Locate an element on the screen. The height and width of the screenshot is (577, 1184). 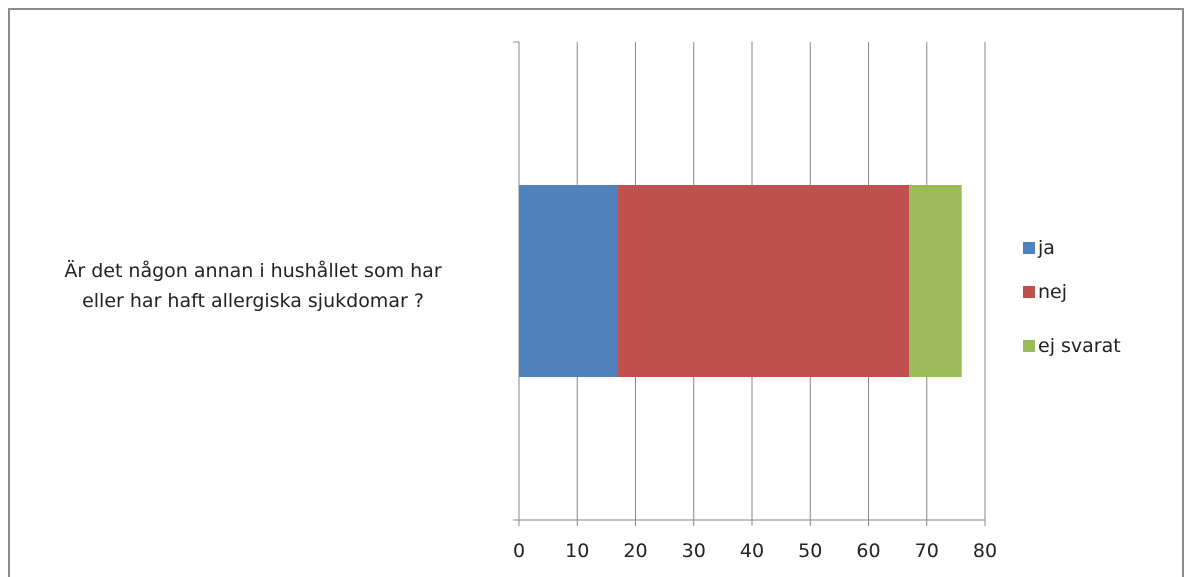
bars is located at coordinates (740, 281).